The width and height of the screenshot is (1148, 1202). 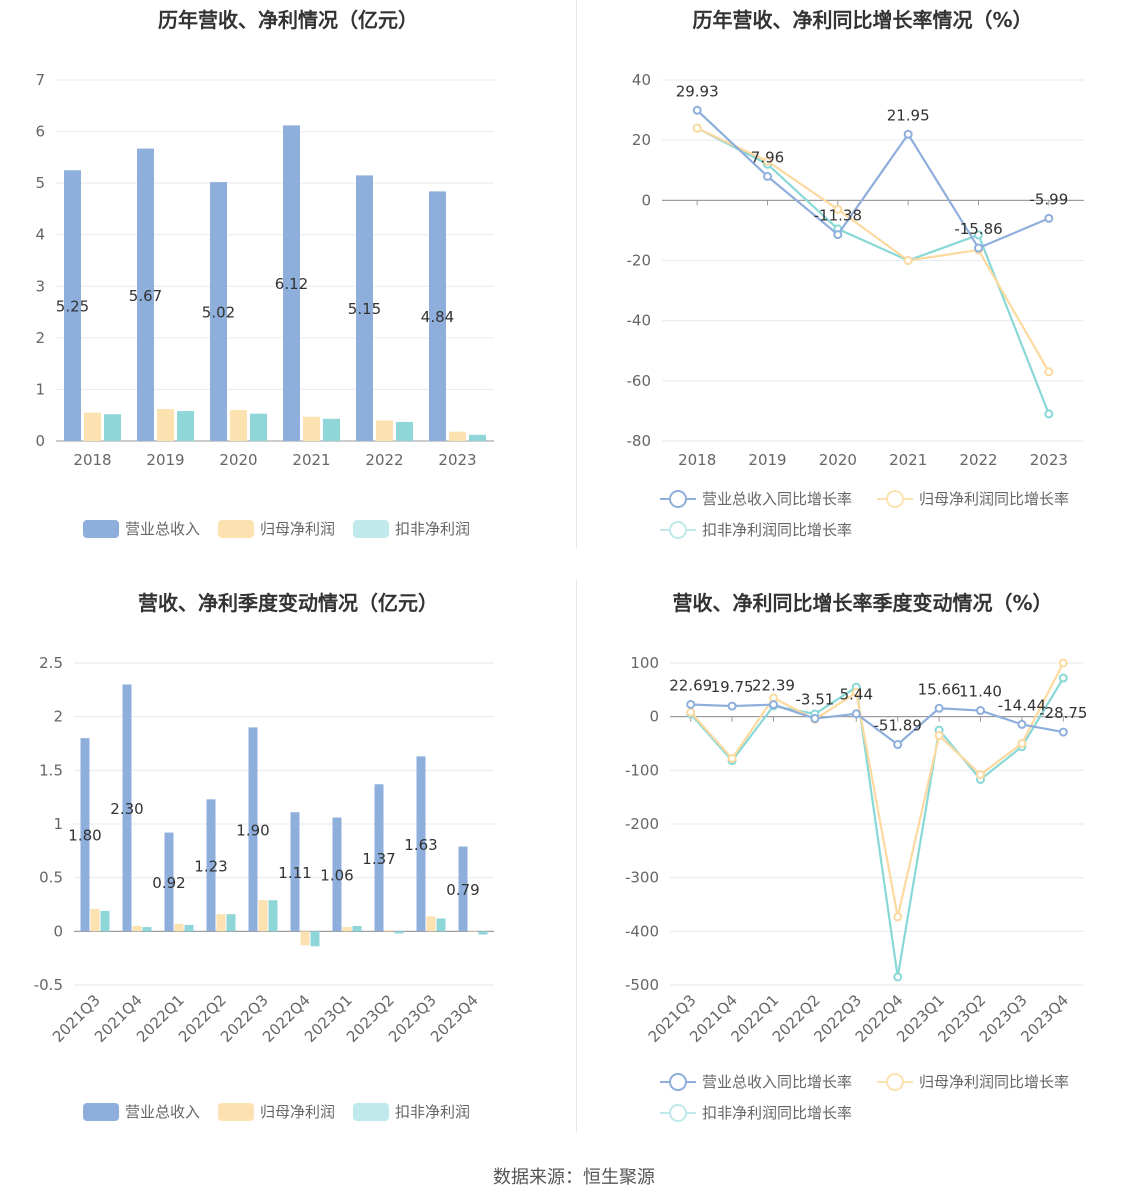 I want to click on y-tick-label: -80, so click(x=639, y=441).